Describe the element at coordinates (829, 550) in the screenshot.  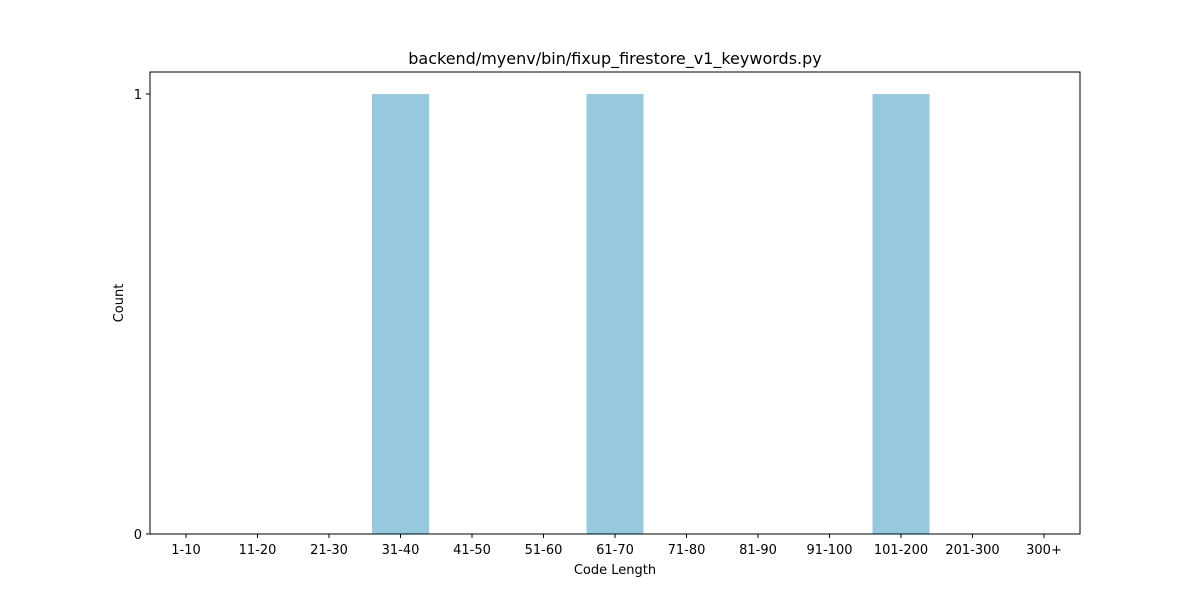
I see `x-tick-label: 91-100` at that location.